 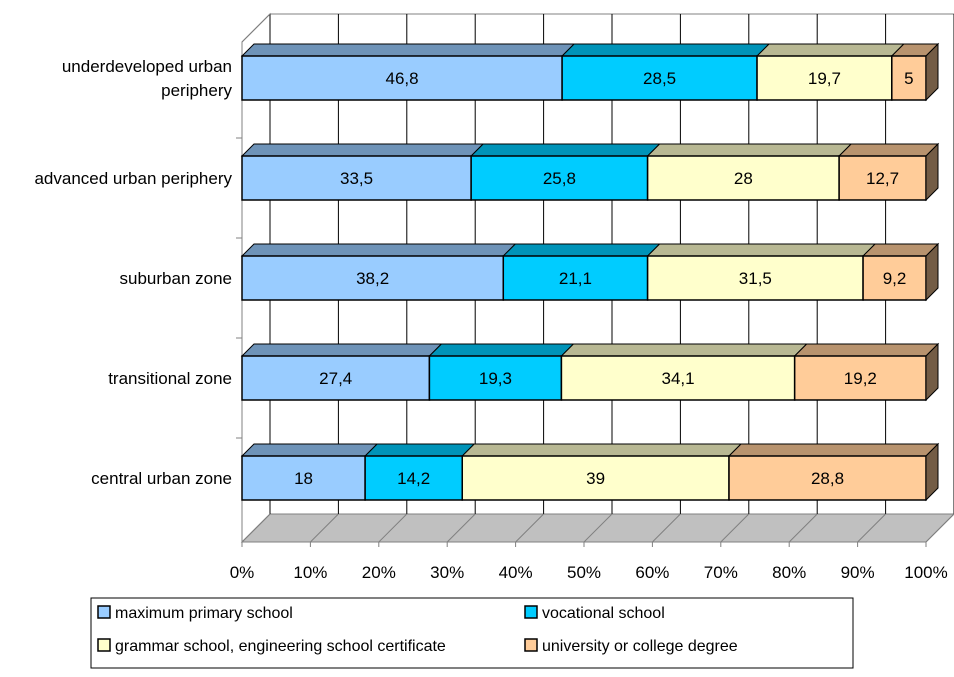 I want to click on category-label: suburban zone, so click(x=176, y=278).